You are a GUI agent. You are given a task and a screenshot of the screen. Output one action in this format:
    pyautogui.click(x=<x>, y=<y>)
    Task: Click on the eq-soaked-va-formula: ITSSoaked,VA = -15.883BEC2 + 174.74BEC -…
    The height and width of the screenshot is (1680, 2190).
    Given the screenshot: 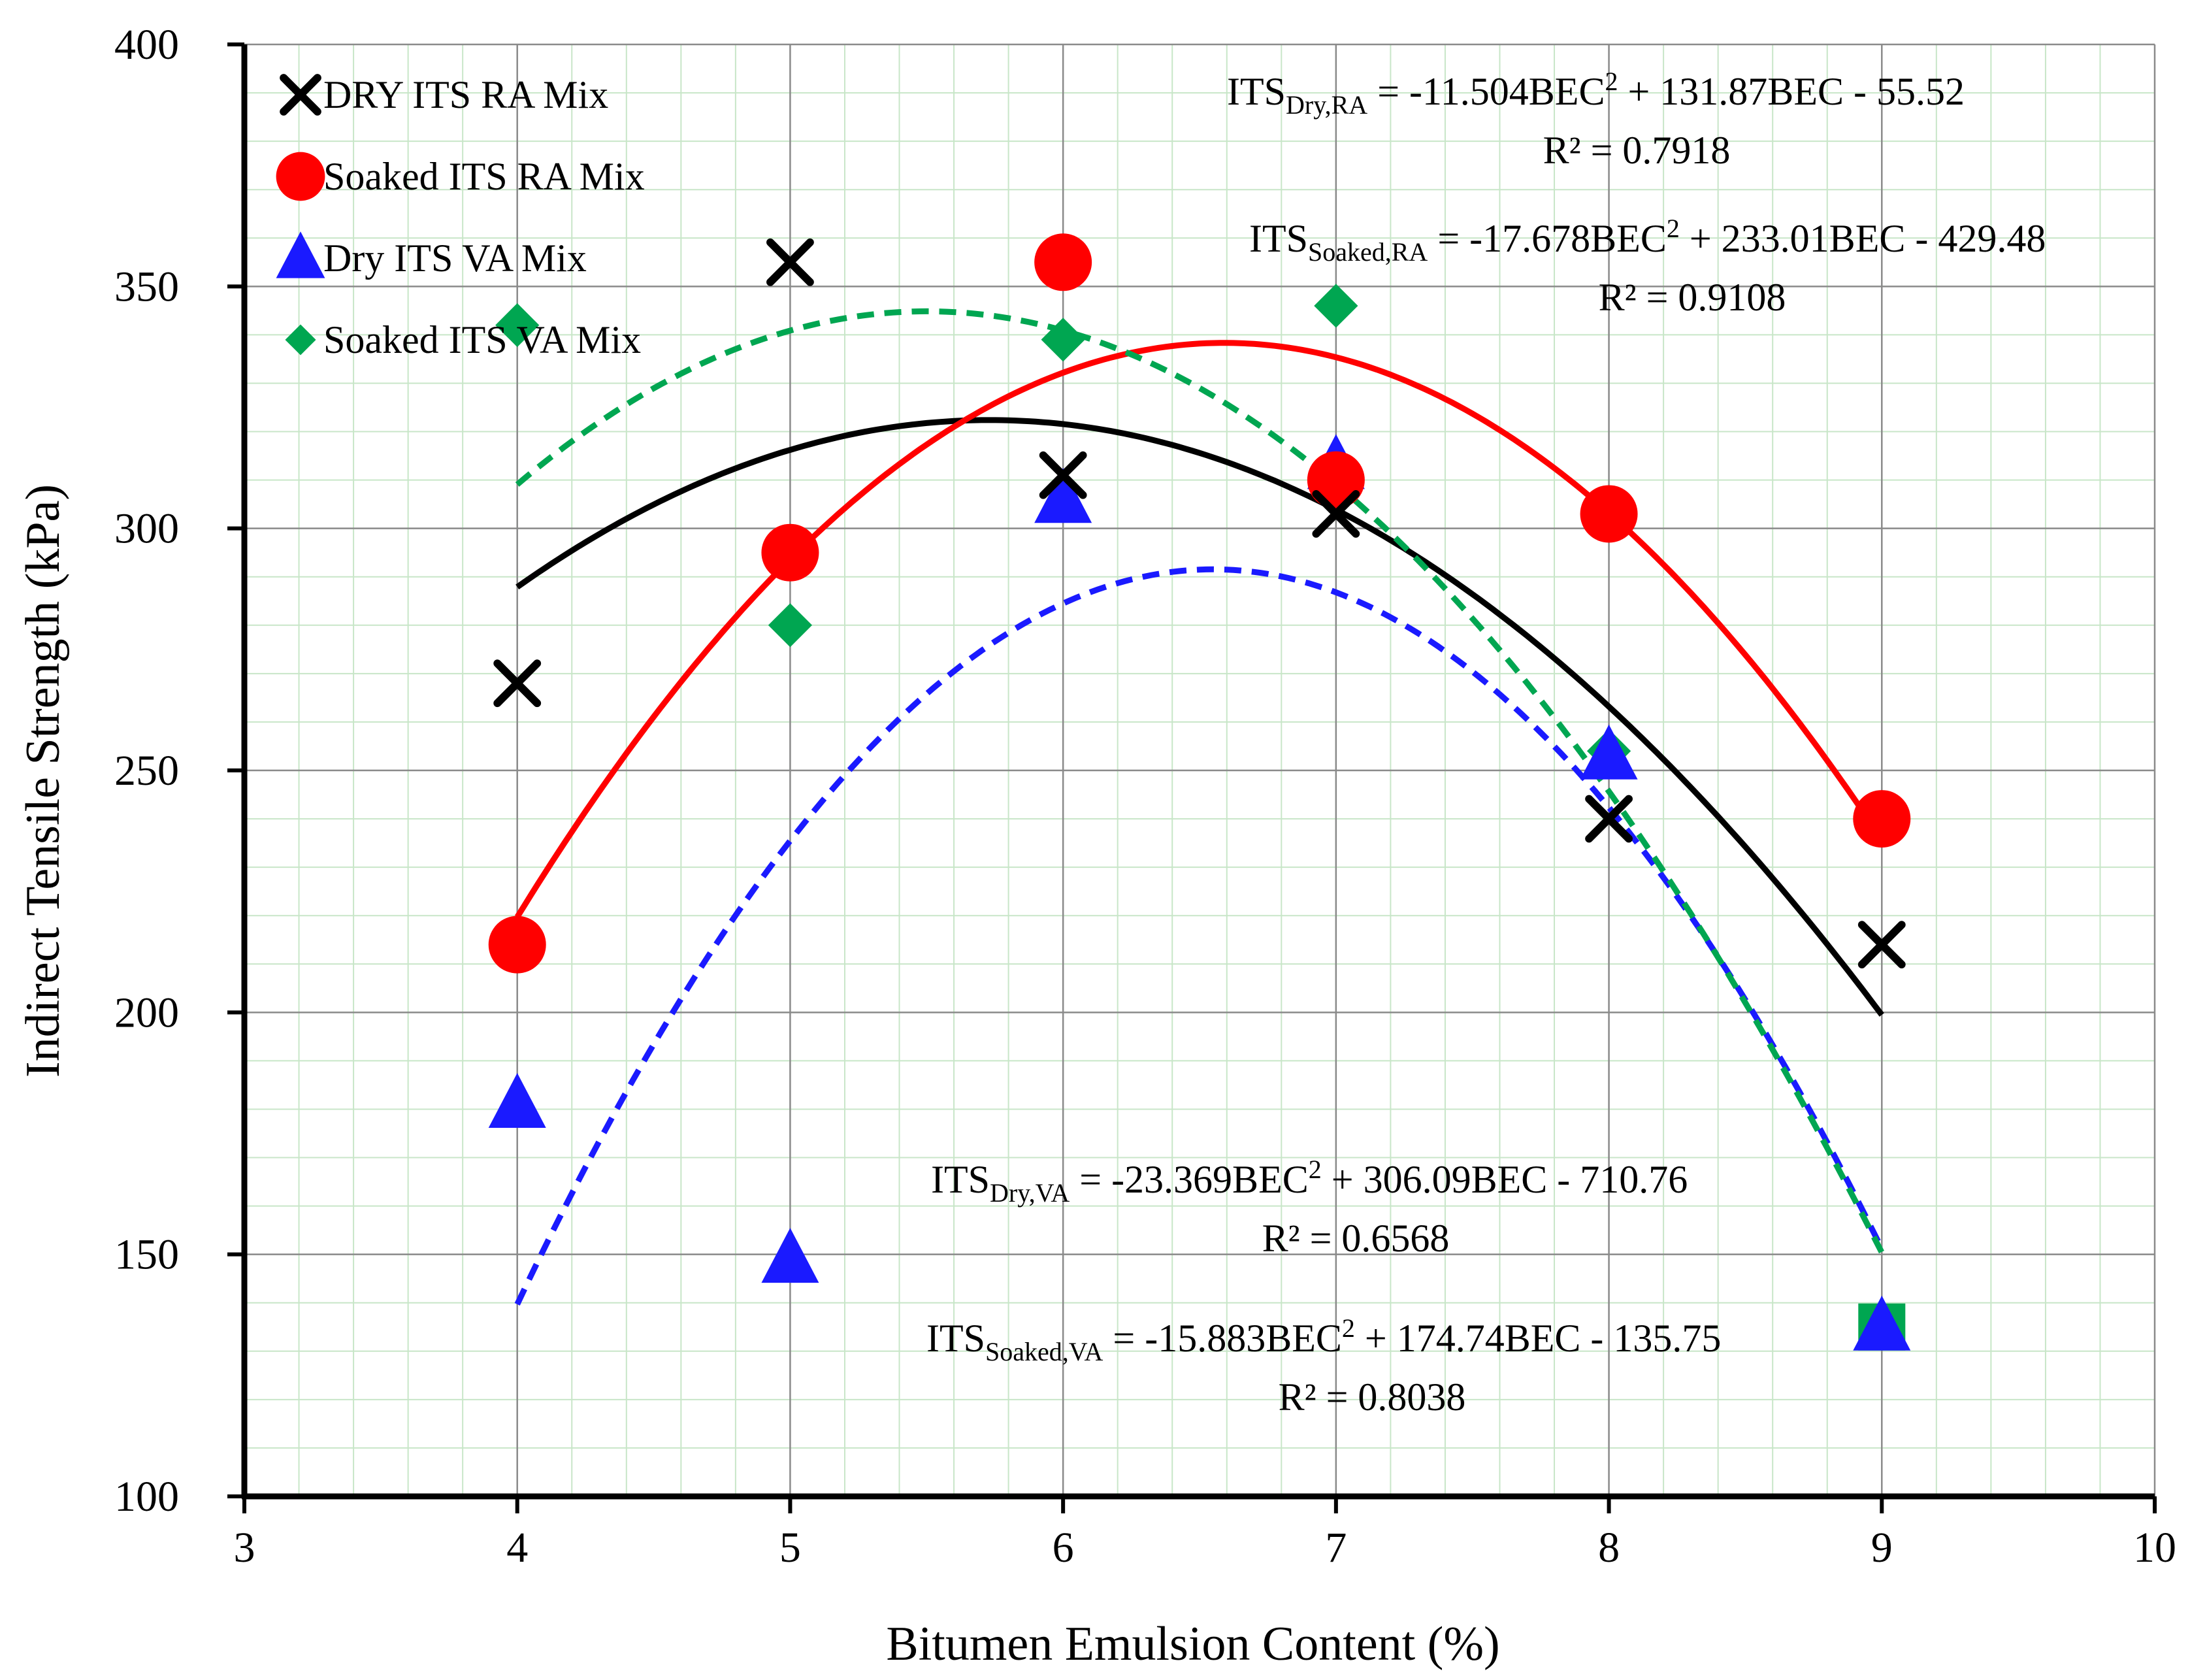 What is the action you would take?
    pyautogui.click(x=1323, y=1339)
    